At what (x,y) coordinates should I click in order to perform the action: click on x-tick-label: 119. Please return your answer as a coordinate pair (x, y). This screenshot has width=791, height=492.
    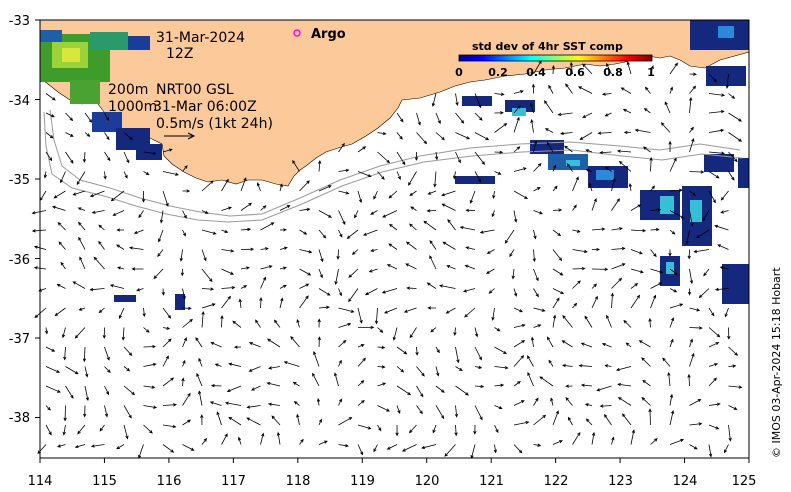
    Looking at the image, I should click on (362, 481).